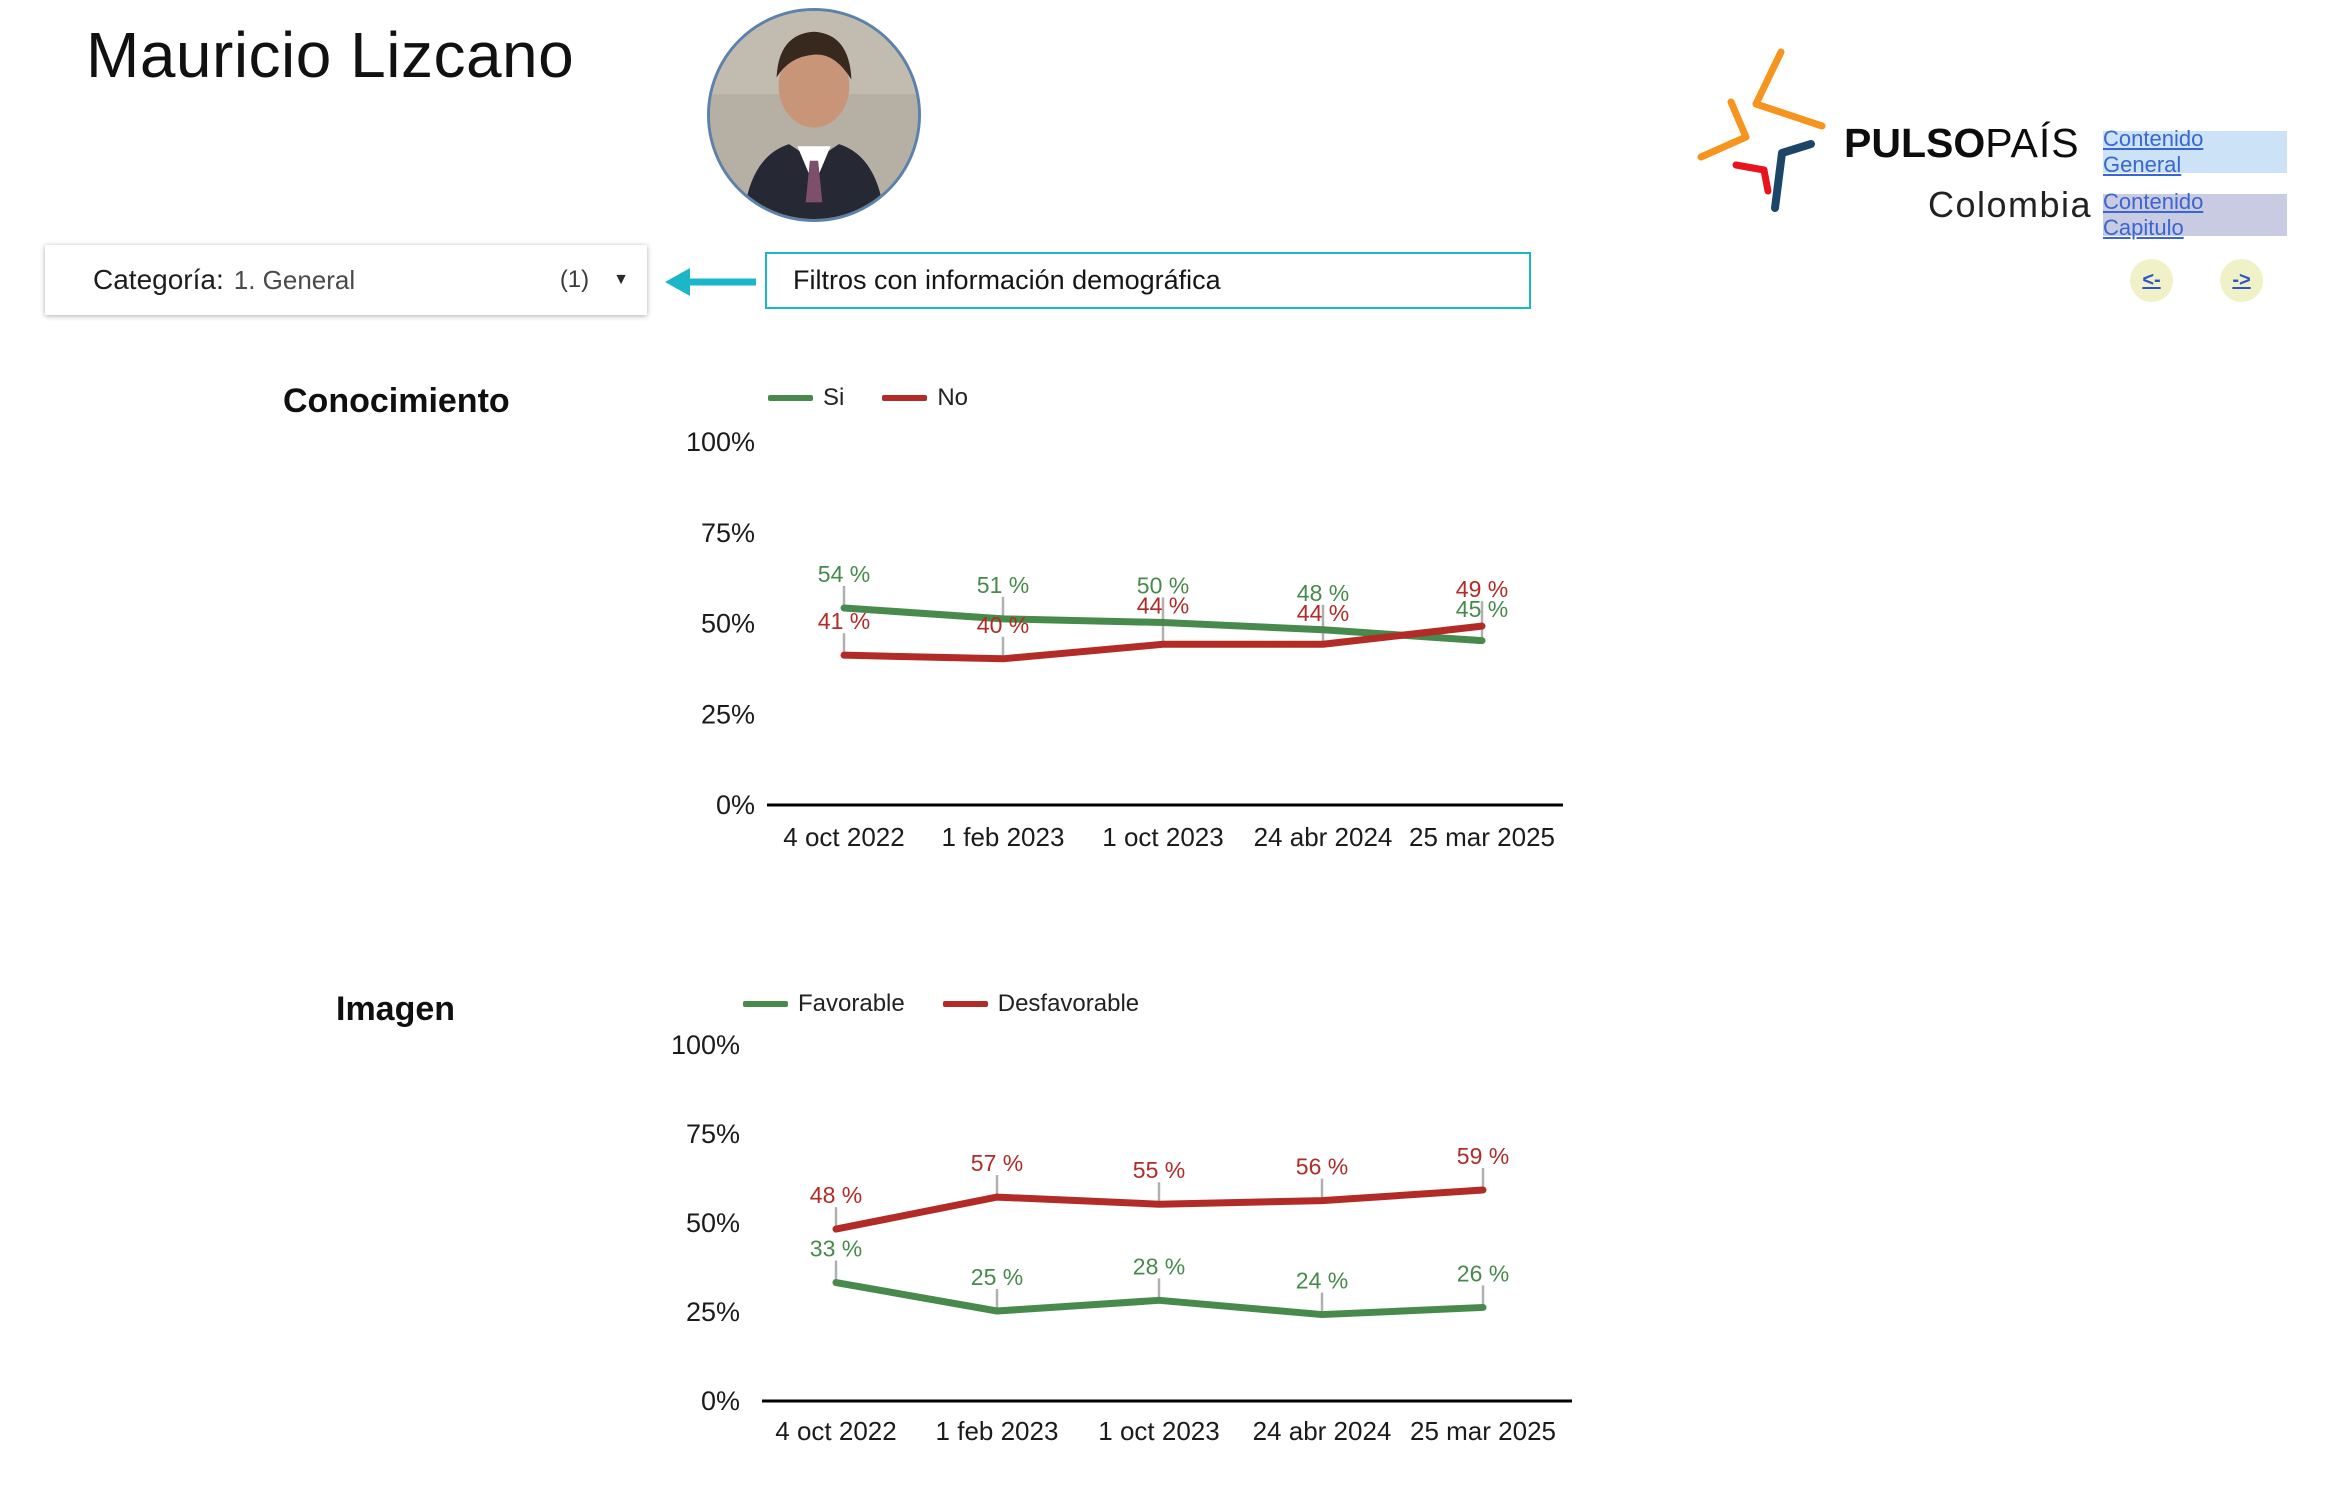 The image size is (2326, 1486). Describe the element at coordinates (836, 1249) in the screenshot. I see `data-label: 33 %` at that location.